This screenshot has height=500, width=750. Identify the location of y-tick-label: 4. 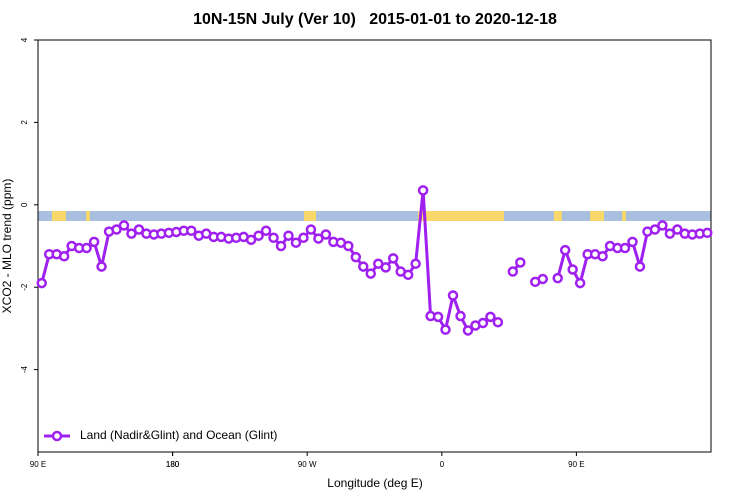
(24, 39).